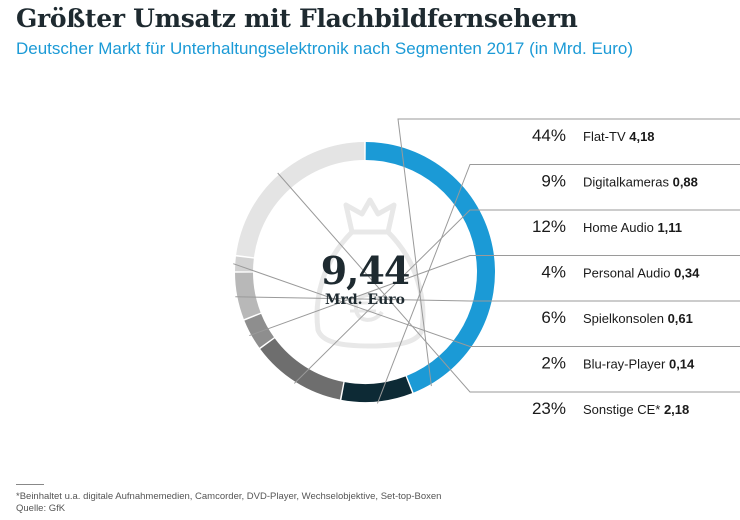 Image resolution: width=740 pixels, height=520 pixels. Describe the element at coordinates (248, 296) in the screenshot. I see `slice-spielkonsolen` at that location.